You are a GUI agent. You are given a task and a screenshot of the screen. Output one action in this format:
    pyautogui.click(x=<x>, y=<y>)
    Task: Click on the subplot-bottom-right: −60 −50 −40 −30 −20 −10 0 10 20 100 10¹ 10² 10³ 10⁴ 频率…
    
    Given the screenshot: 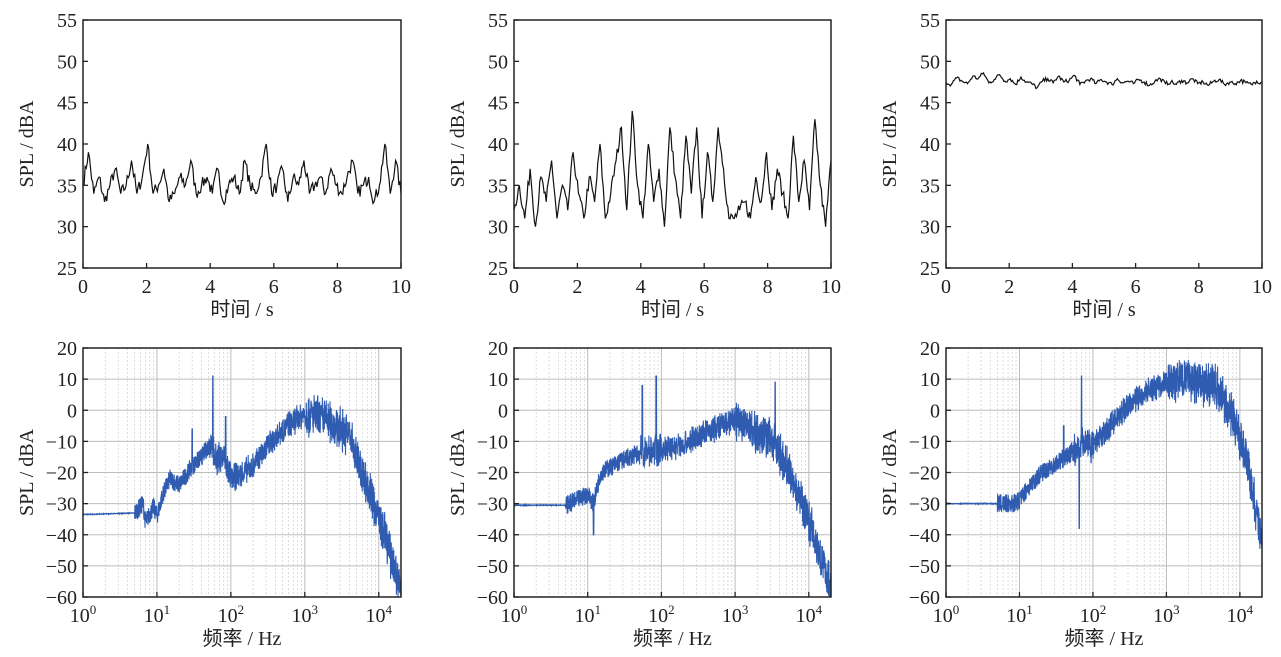 What is the action you would take?
    pyautogui.click(x=1071, y=494)
    